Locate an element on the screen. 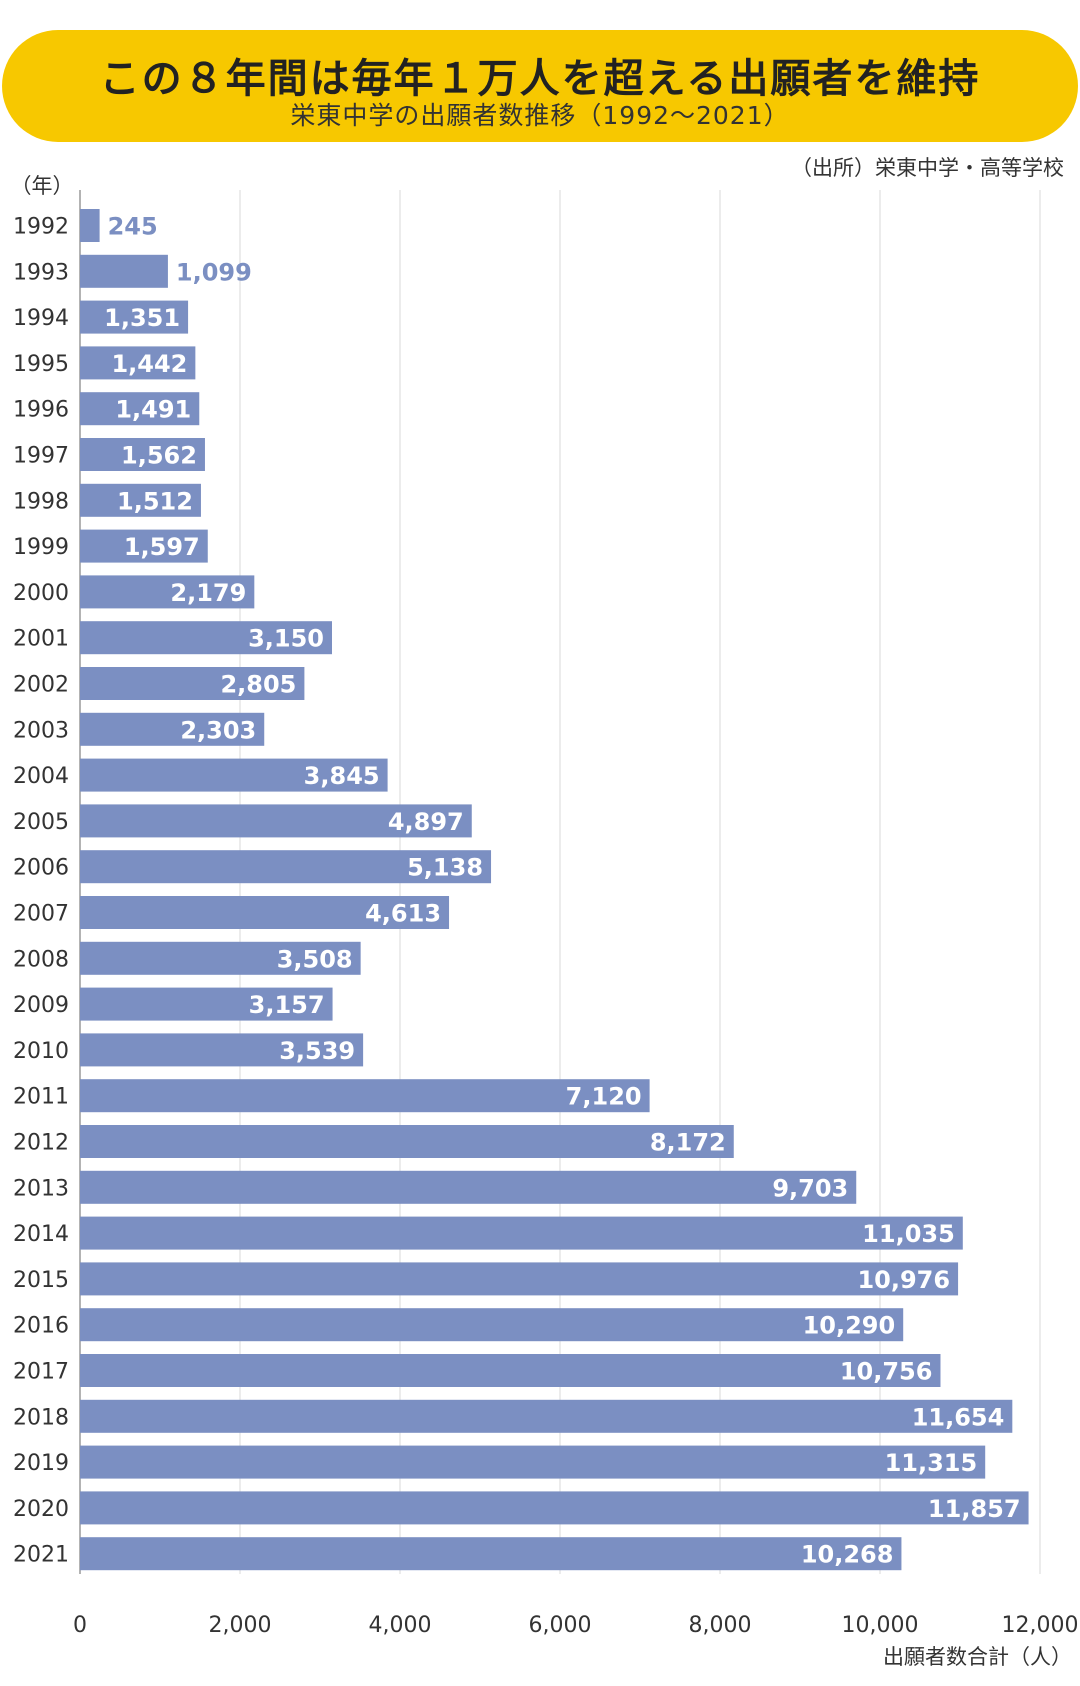  category-label: 1993 is located at coordinates (41, 272).